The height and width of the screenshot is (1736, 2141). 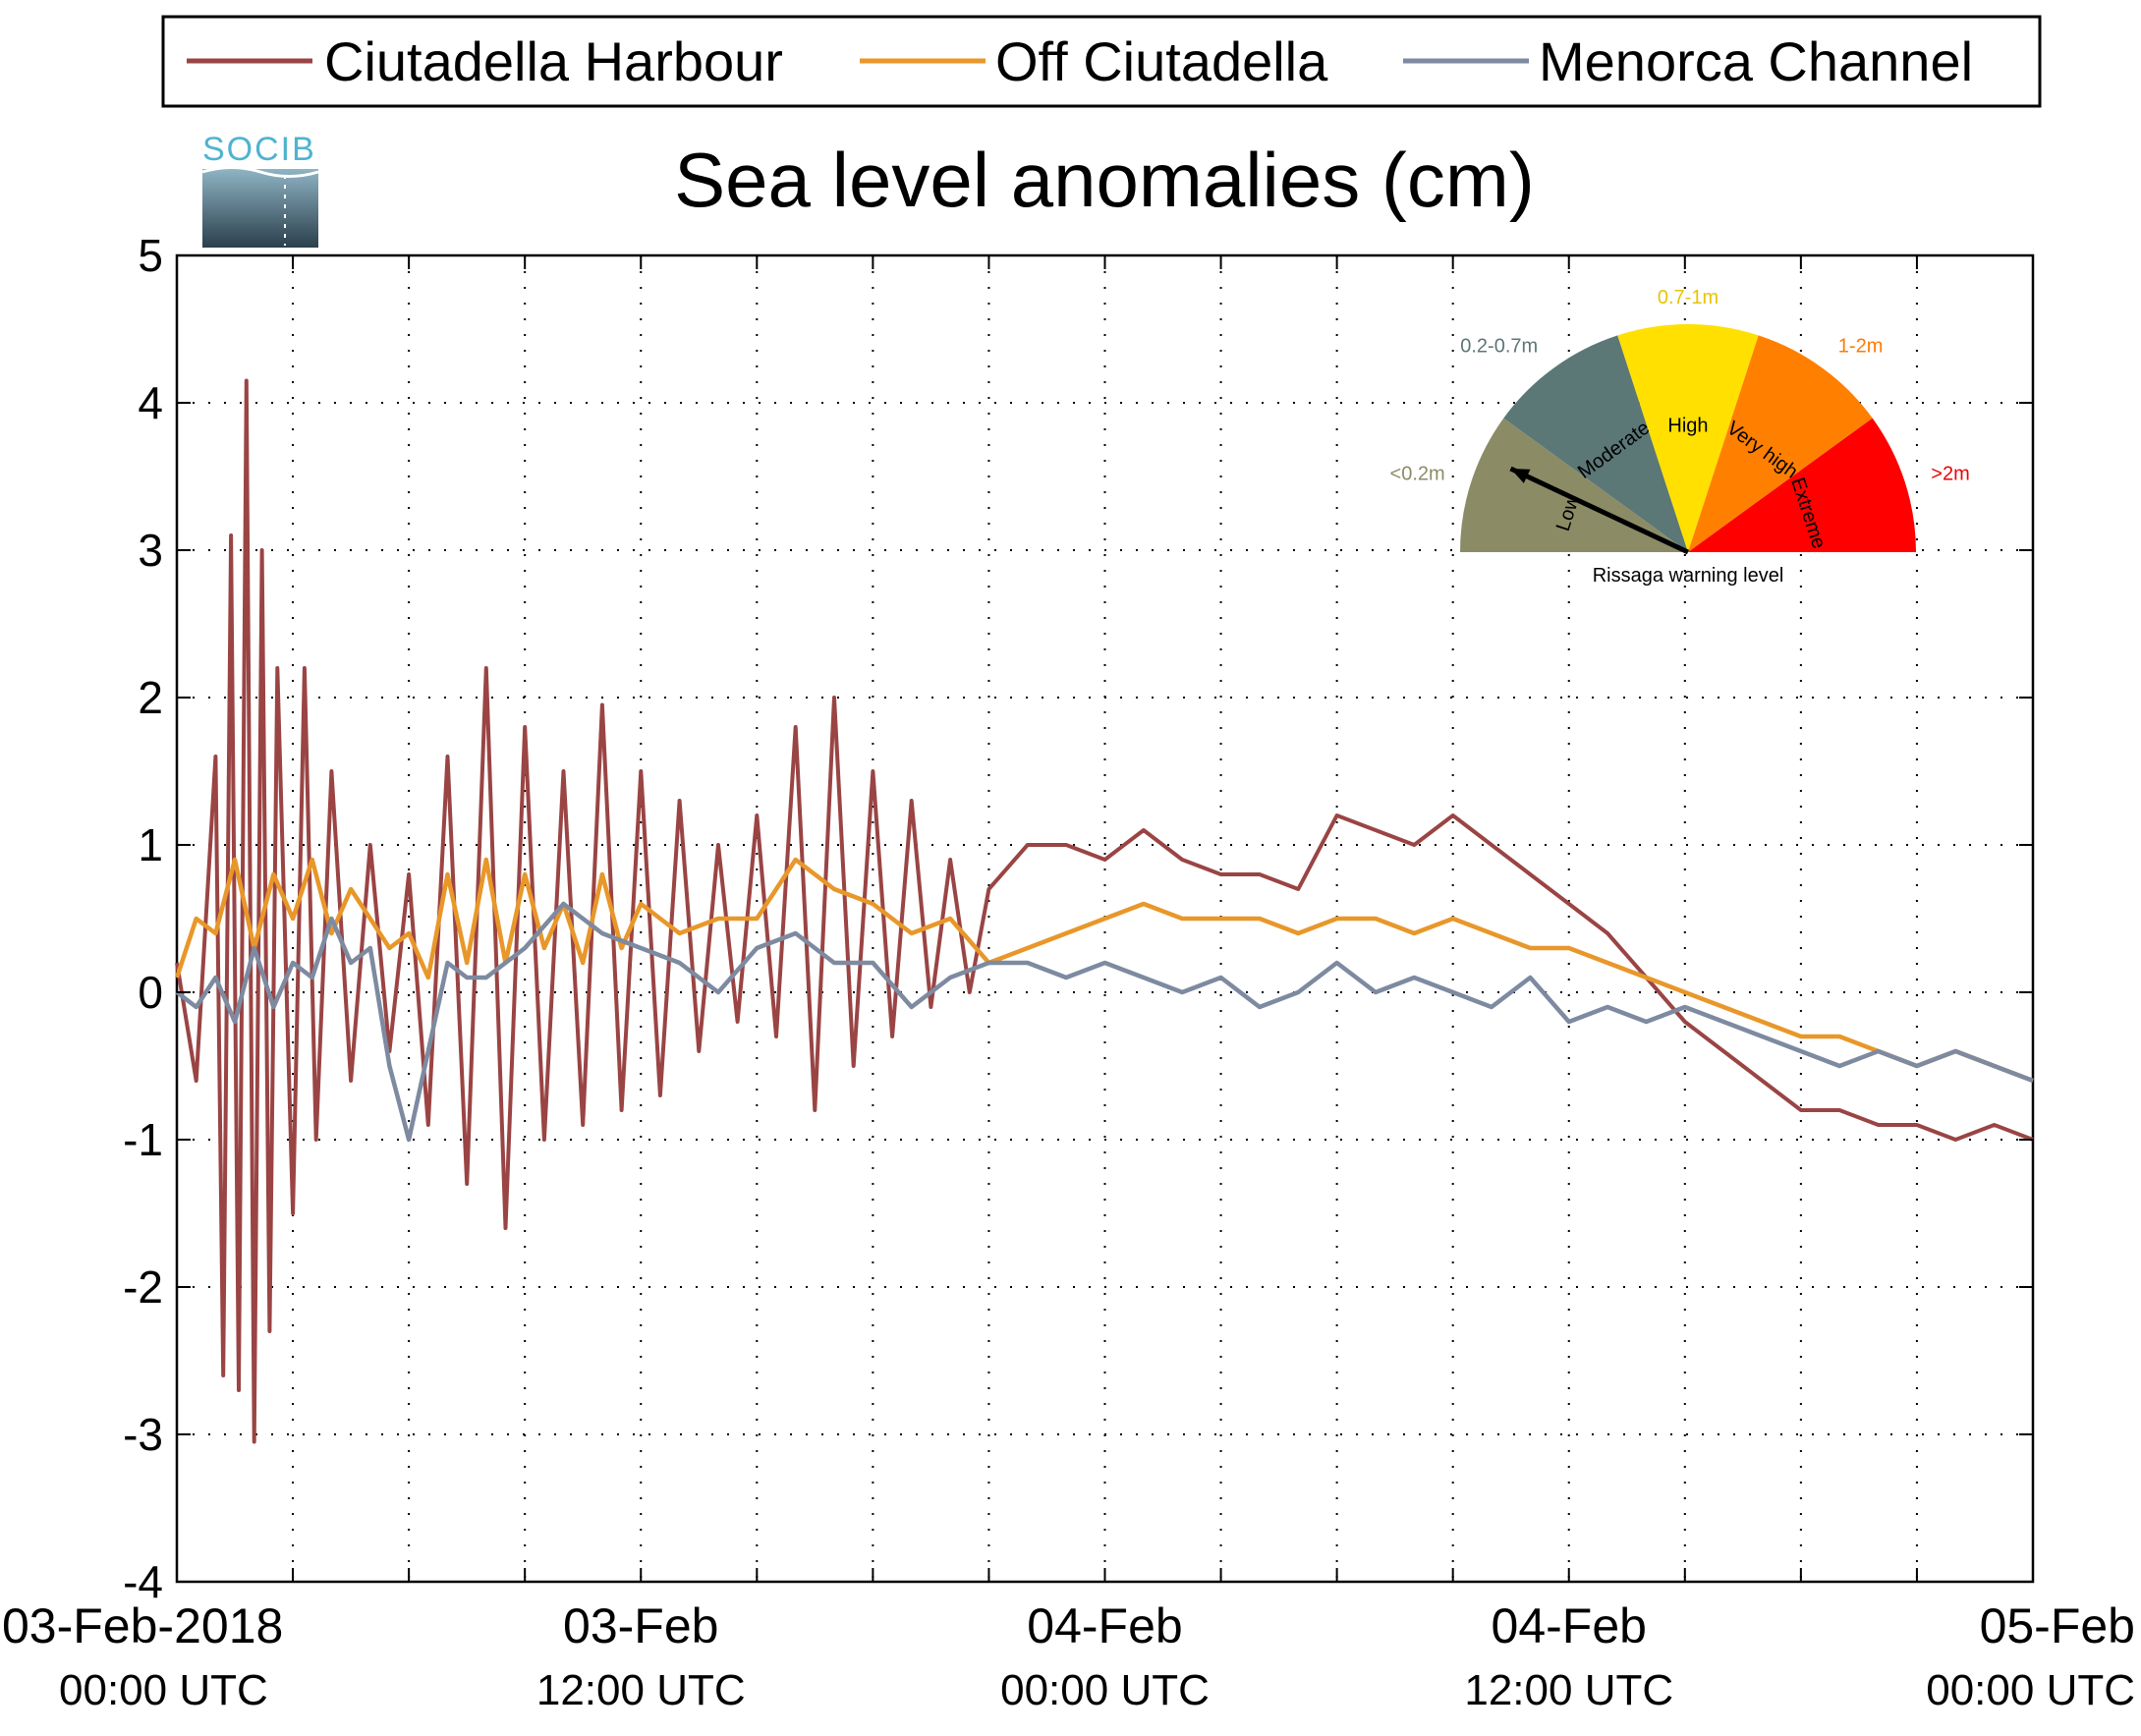 What do you see at coordinates (1756, 61) in the screenshot?
I see `legend-label-menorca-channel: Menorca Channel` at bounding box center [1756, 61].